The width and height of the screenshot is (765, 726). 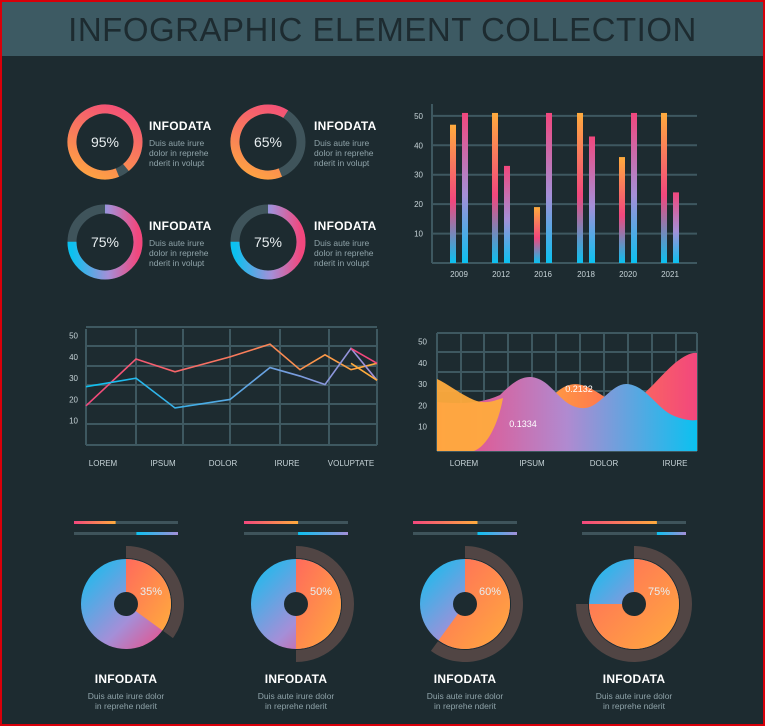 What do you see at coordinates (567, 414) in the screenshot?
I see `area-series-front` at bounding box center [567, 414].